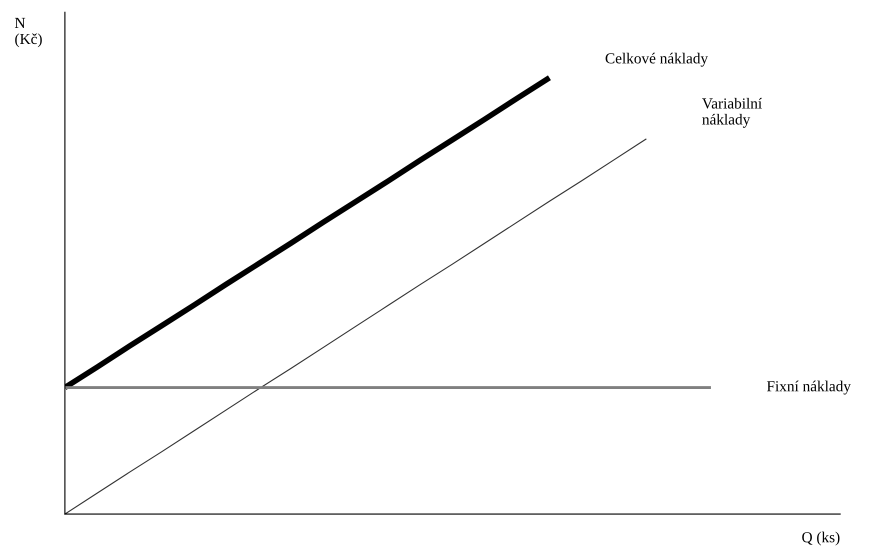 The width and height of the screenshot is (877, 560). Describe the element at coordinates (808, 387) in the screenshot. I see `text: Fixní náklady` at that location.